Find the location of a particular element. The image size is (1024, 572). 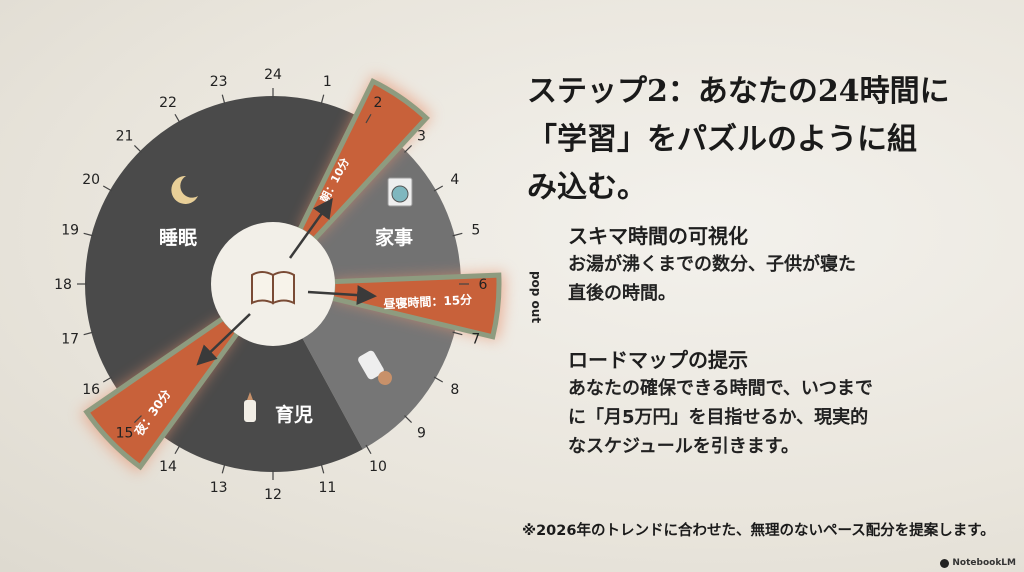

hour-label: 13 is located at coordinates (219, 488).